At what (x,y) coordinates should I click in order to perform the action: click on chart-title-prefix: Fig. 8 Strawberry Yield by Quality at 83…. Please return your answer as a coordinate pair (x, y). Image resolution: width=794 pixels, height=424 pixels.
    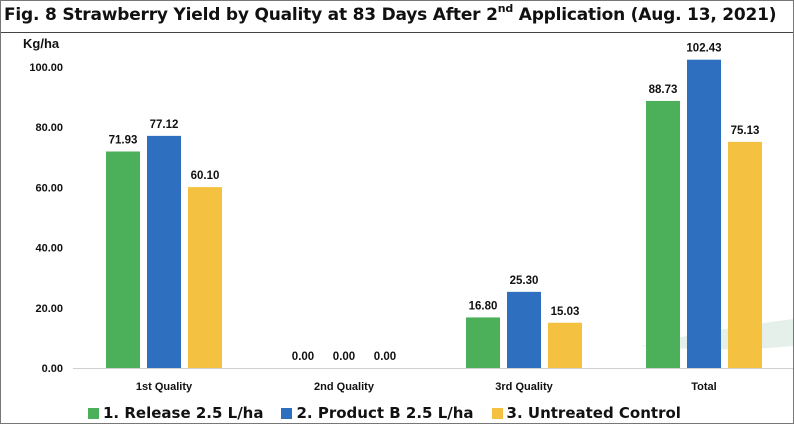
    Looking at the image, I should click on (251, 15).